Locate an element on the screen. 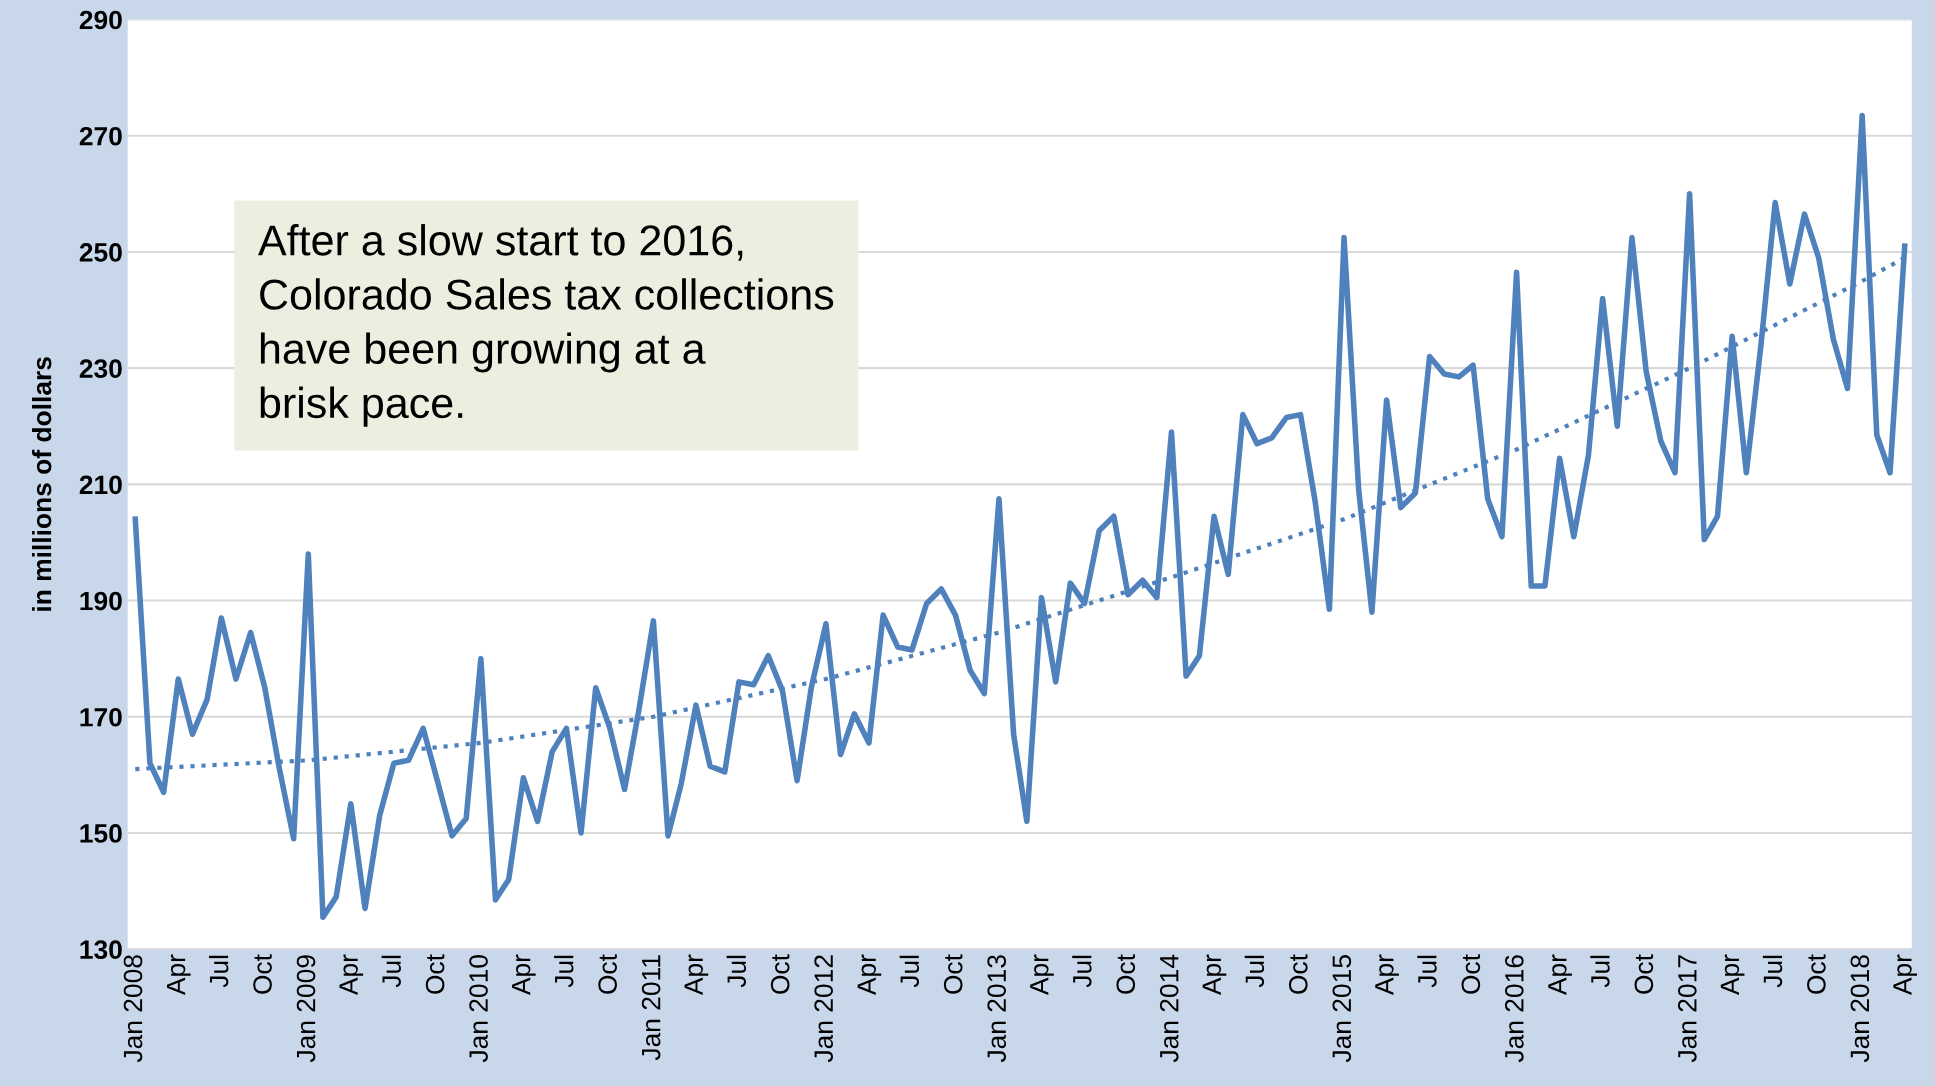 The width and height of the screenshot is (1935, 1086). x-tick-label: Jan 2017 is located at coordinates (1687, 1009).